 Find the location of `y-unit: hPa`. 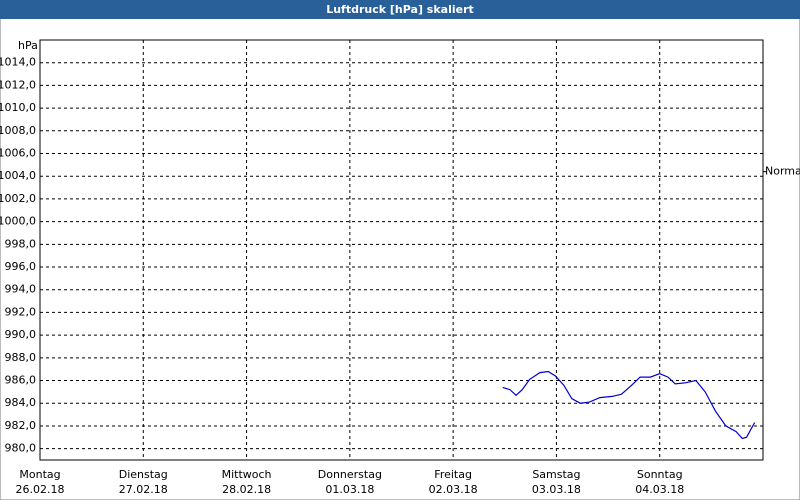

y-unit: hPa is located at coordinates (28, 45).